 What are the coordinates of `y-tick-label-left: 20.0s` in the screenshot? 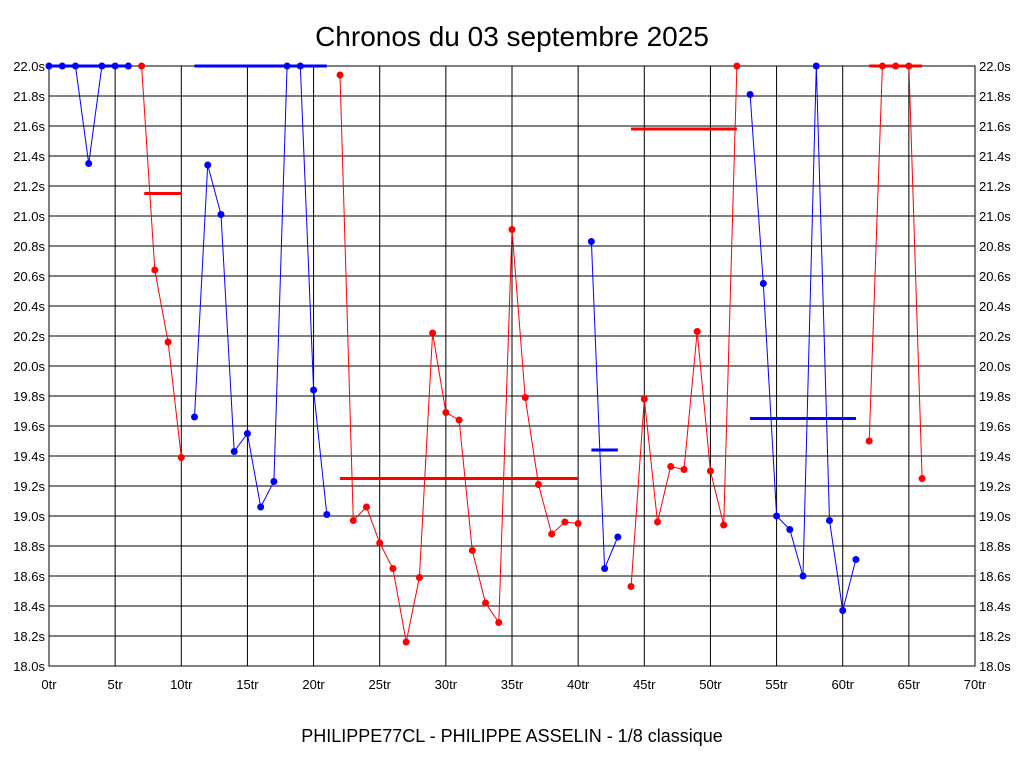 It's located at (29, 366).